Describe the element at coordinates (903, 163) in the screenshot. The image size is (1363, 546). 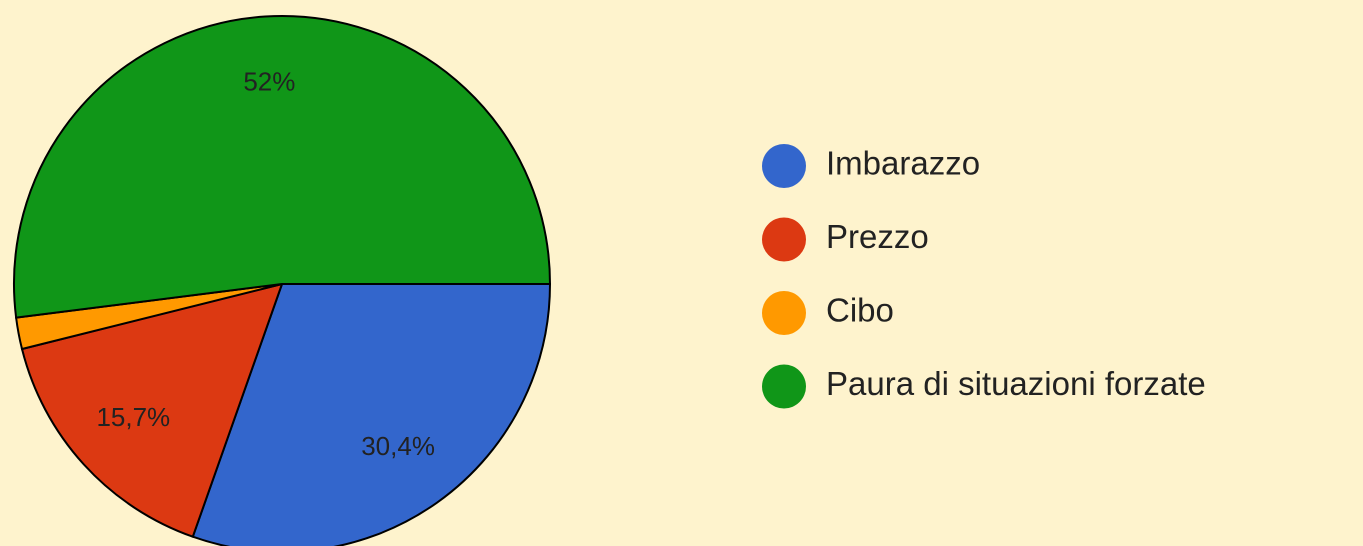
I see `legend-label: Imbarazzo` at that location.